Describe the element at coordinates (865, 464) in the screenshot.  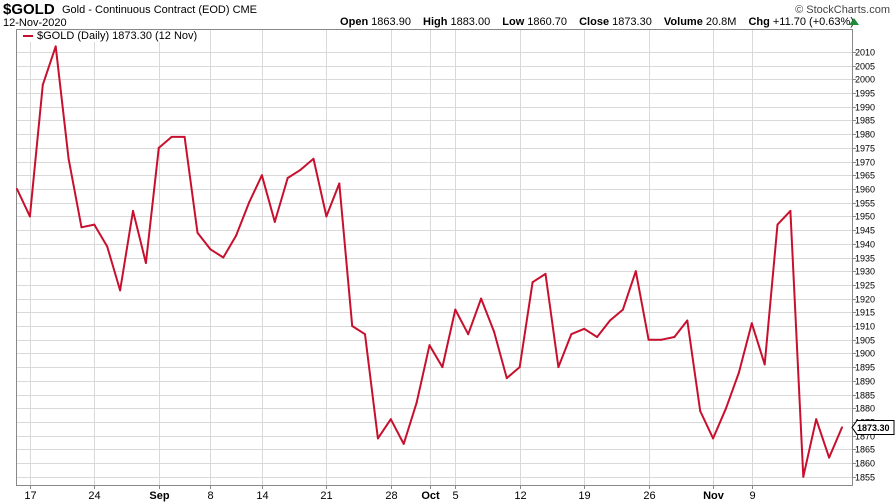
I see `y-tick-label: 1860` at that location.